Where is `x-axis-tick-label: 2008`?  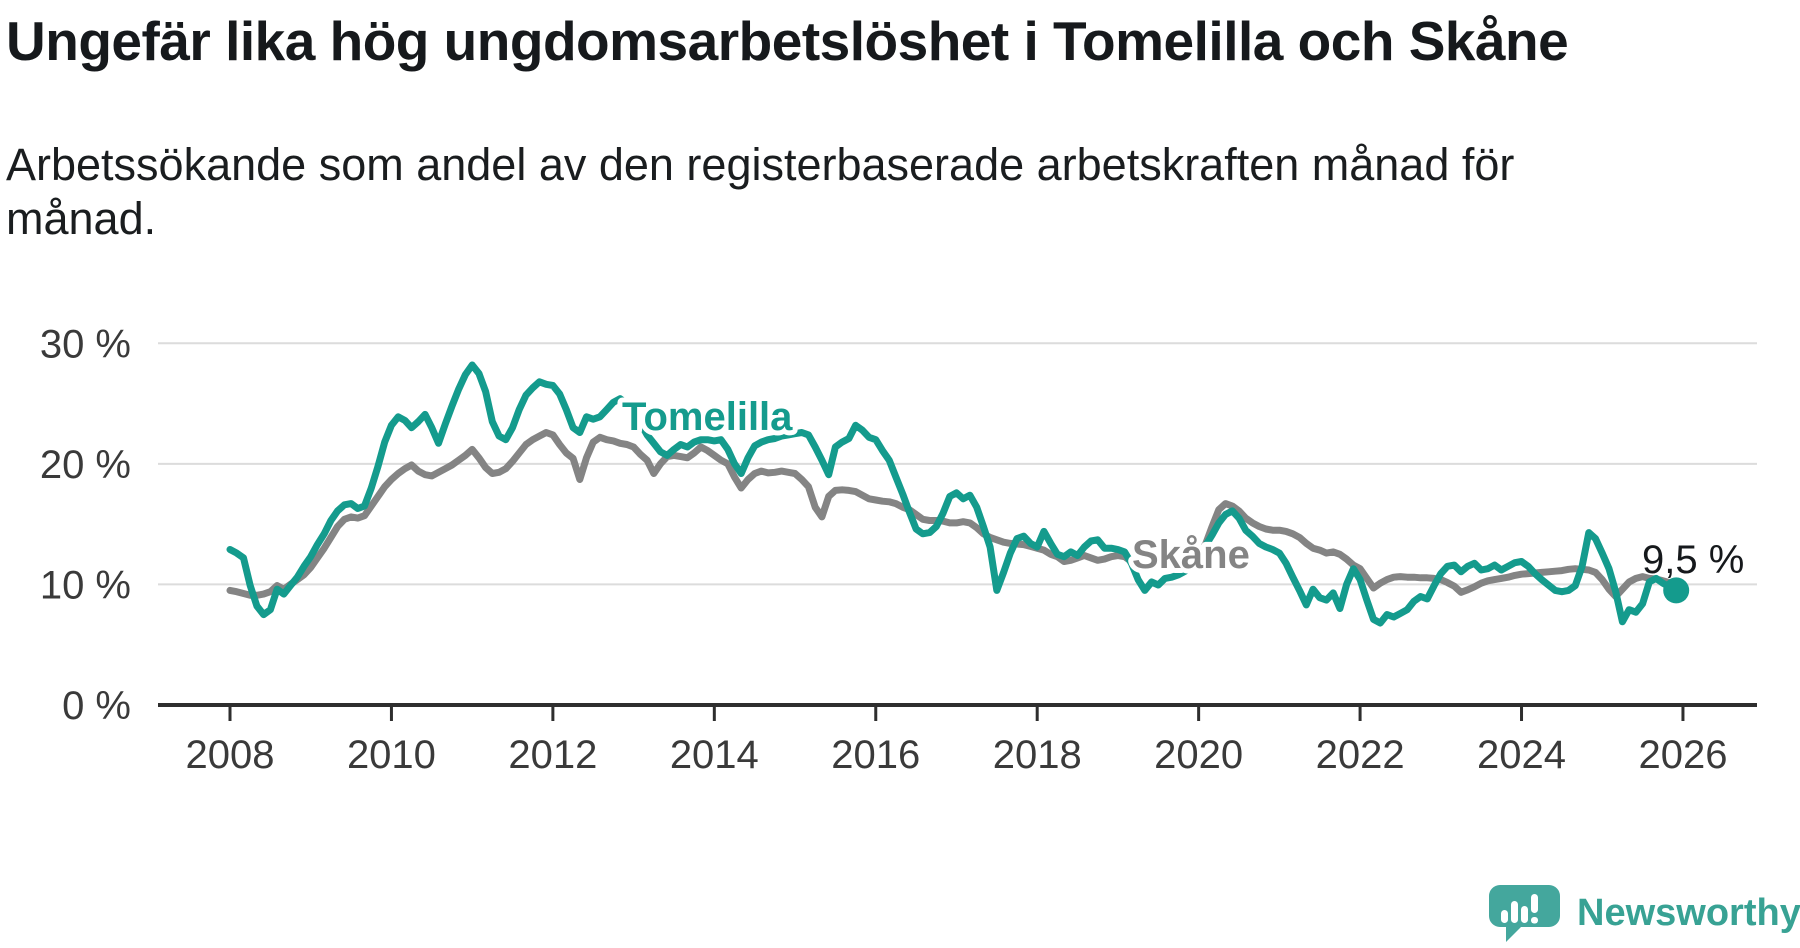
x-axis-tick-label: 2008 is located at coordinates (230, 755).